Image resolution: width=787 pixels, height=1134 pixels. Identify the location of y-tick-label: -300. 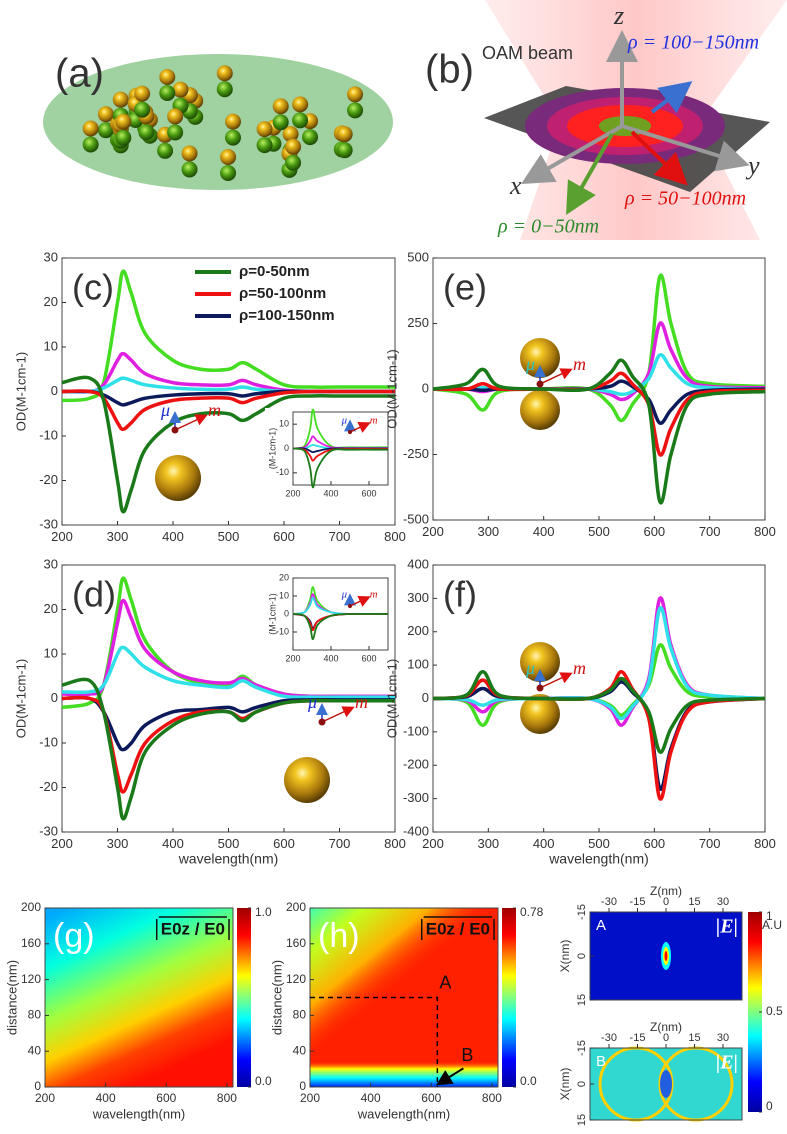
(416, 797).